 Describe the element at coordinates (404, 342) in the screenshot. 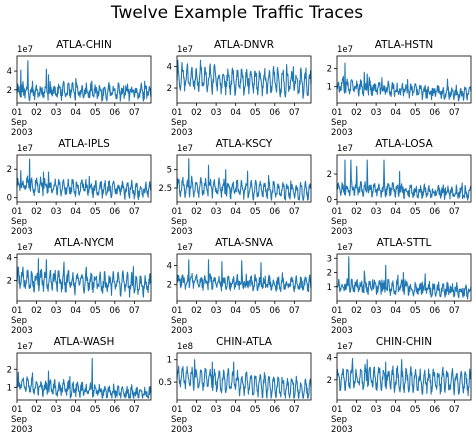

I see `subplot-title: CHIN-CHIN` at that location.